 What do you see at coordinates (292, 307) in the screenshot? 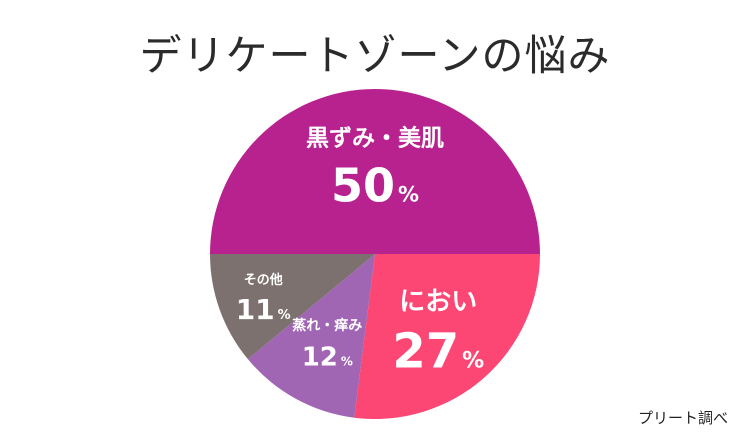
I see `pie-slice-other` at bounding box center [292, 307].